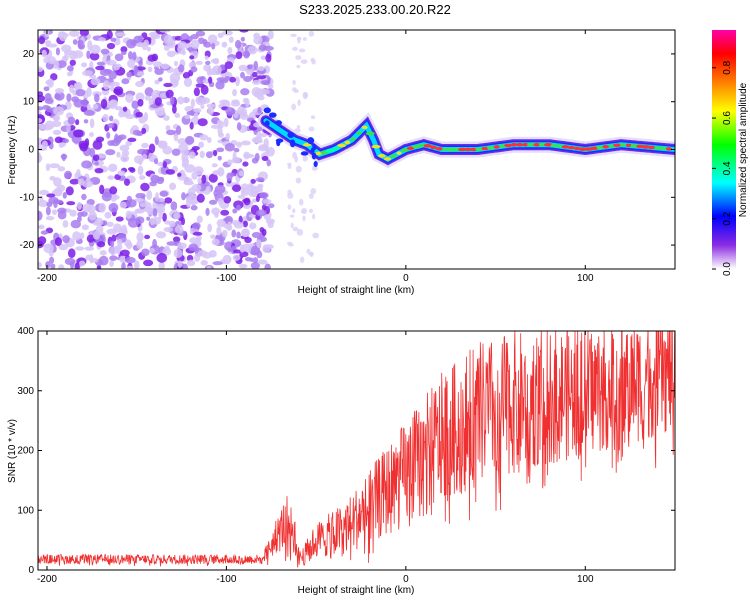 The image size is (750, 600). What do you see at coordinates (47, 278) in the screenshot?
I see `x-tick-label: -200` at bounding box center [47, 278].